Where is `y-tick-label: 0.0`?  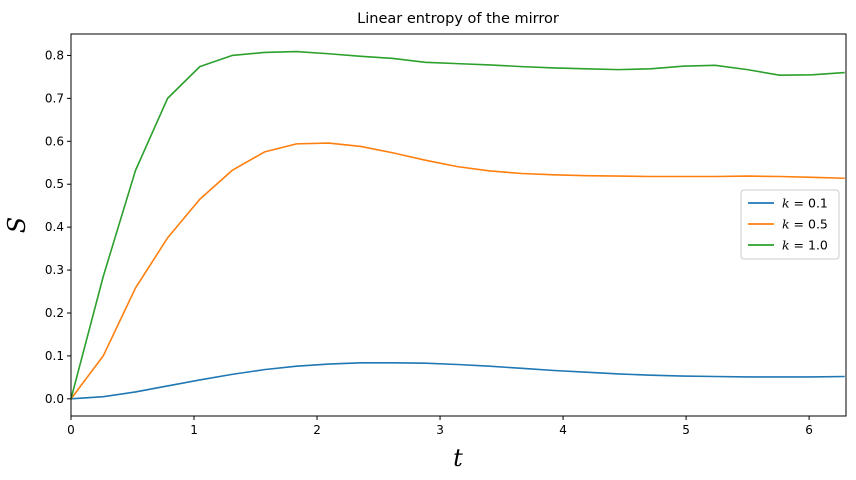
y-tick-label: 0.0 is located at coordinates (54, 399).